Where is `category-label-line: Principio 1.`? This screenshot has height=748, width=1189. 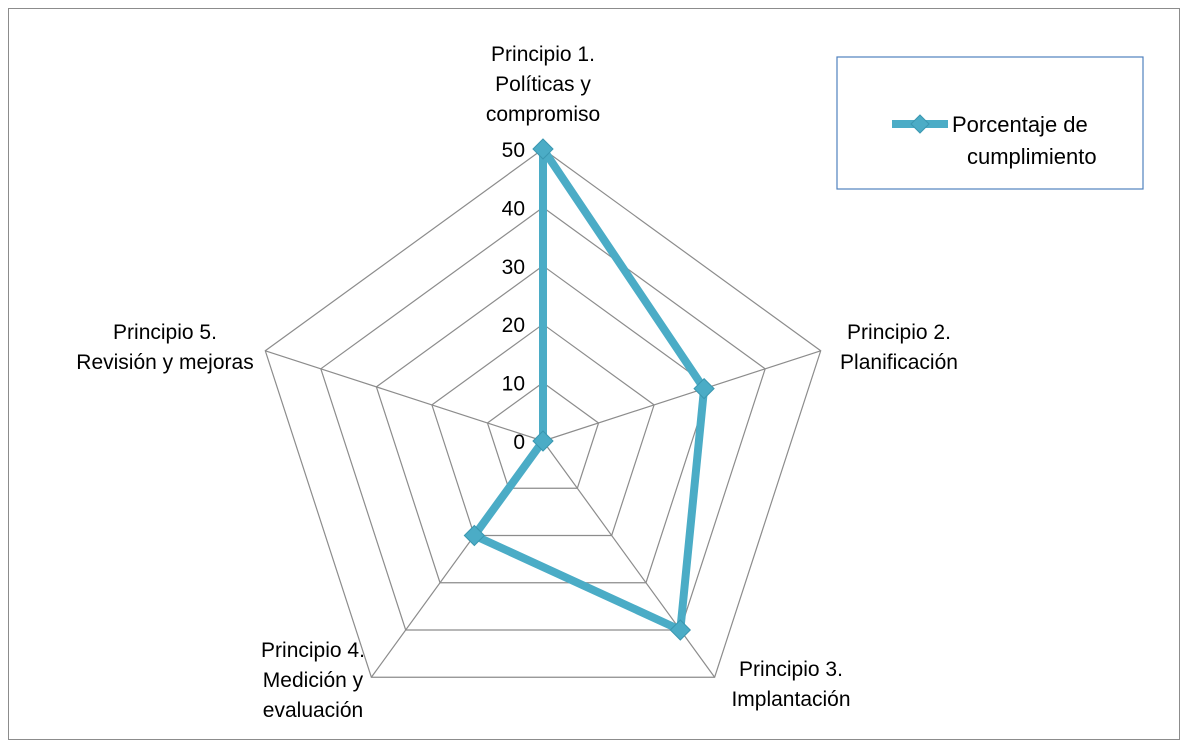 category-label-line: Principio 1. is located at coordinates (543, 54).